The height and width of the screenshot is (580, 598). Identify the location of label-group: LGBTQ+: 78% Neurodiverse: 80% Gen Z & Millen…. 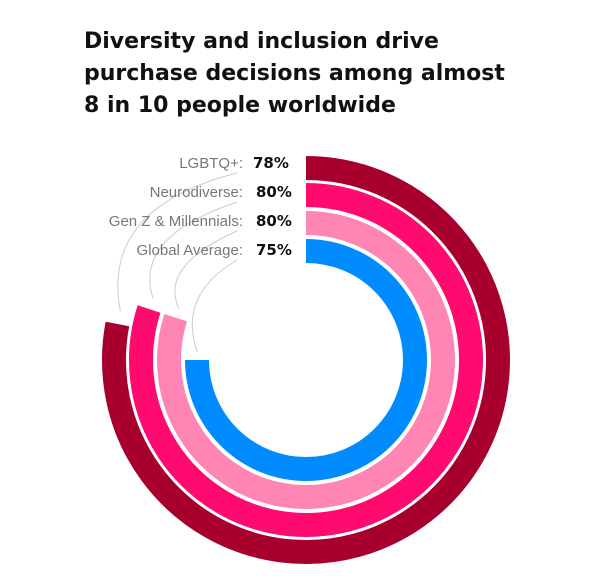
(200, 206).